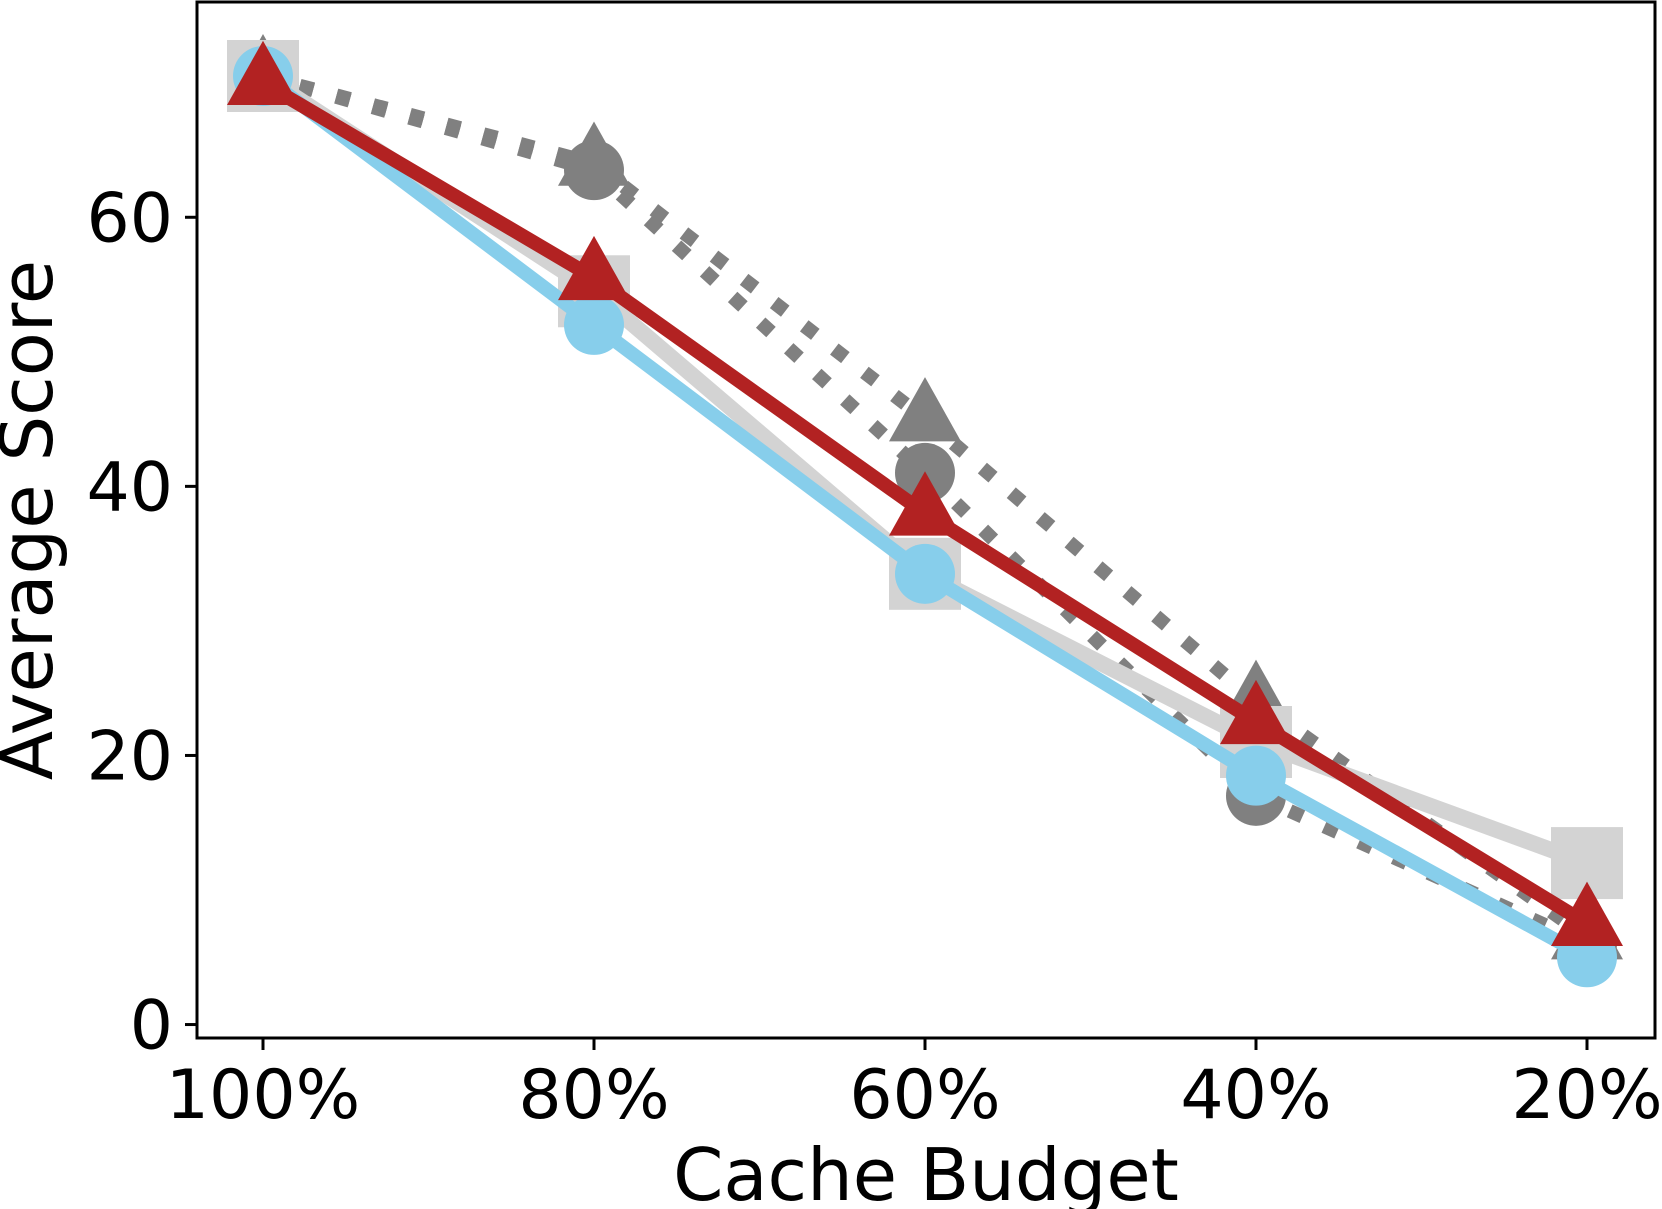  I want to click on y-axis-label: Average Score, so click(34, 520).